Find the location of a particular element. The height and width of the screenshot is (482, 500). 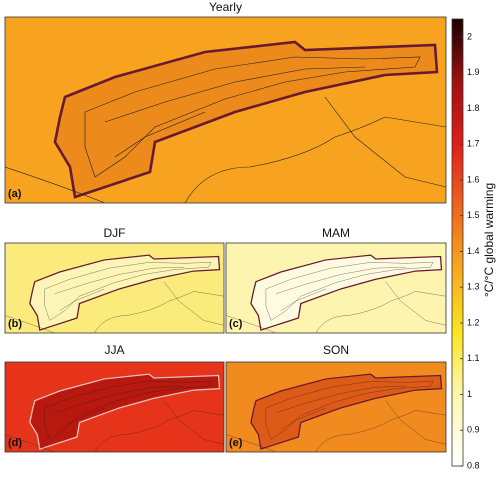

colorbar-tick-label: 1.3 is located at coordinates (473, 287).